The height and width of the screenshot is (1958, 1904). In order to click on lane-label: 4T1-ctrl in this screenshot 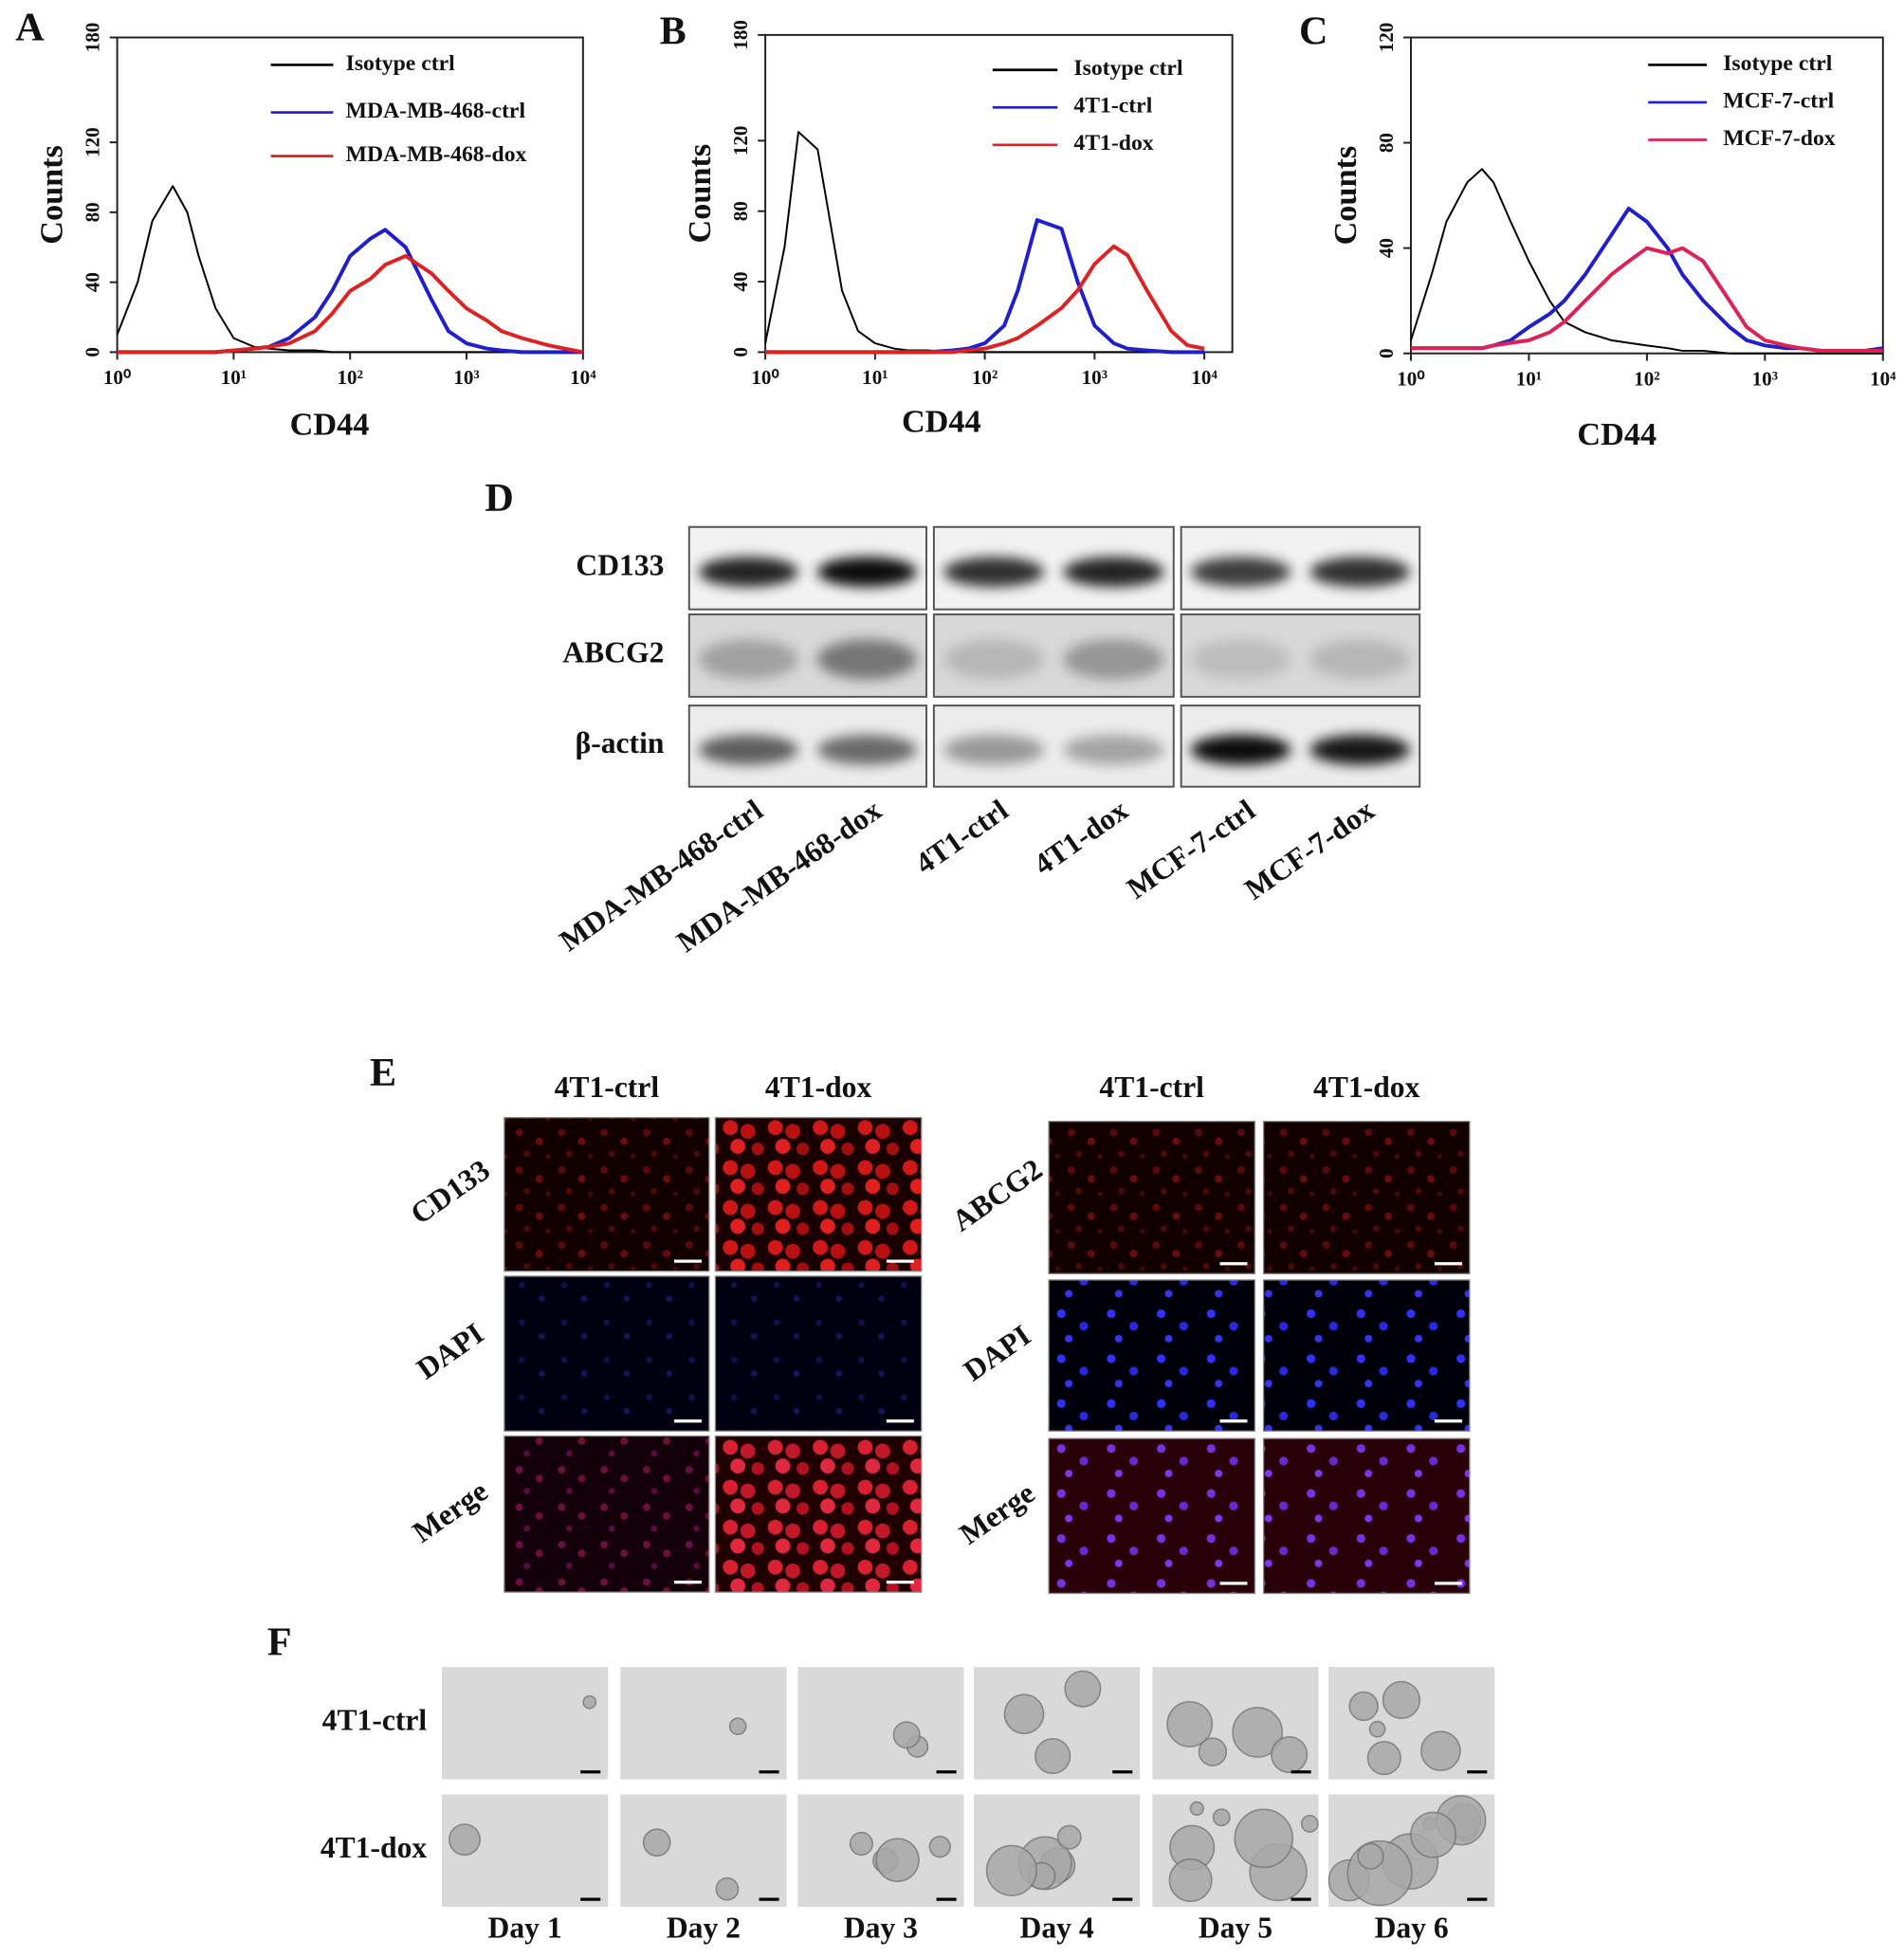, I will do `click(962, 836)`.